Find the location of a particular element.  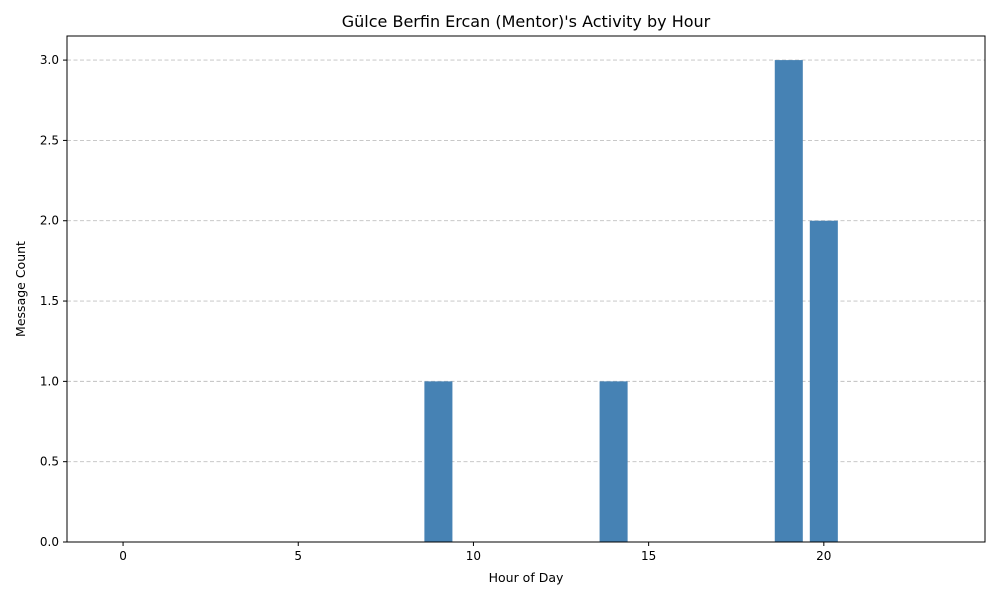

y-tick-label: 2.0 is located at coordinates (49, 221).